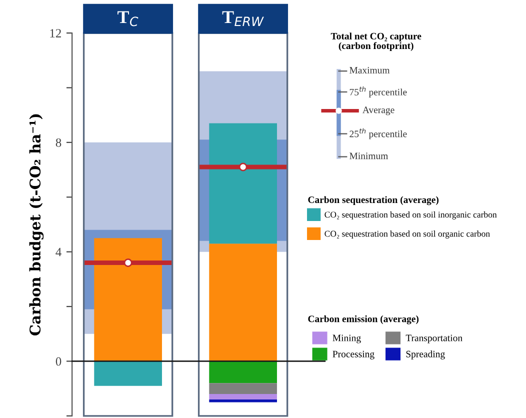 The width and height of the screenshot is (526, 418). Describe the element at coordinates (370, 70) in the screenshot. I see `text: Maximum` at that location.